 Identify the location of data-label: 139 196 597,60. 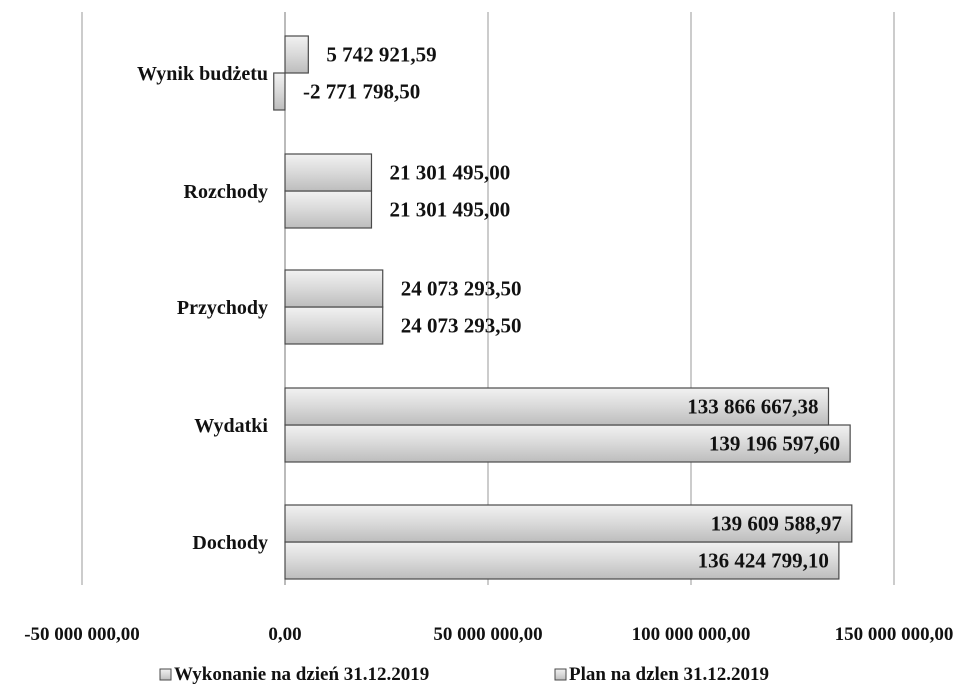
(774, 444).